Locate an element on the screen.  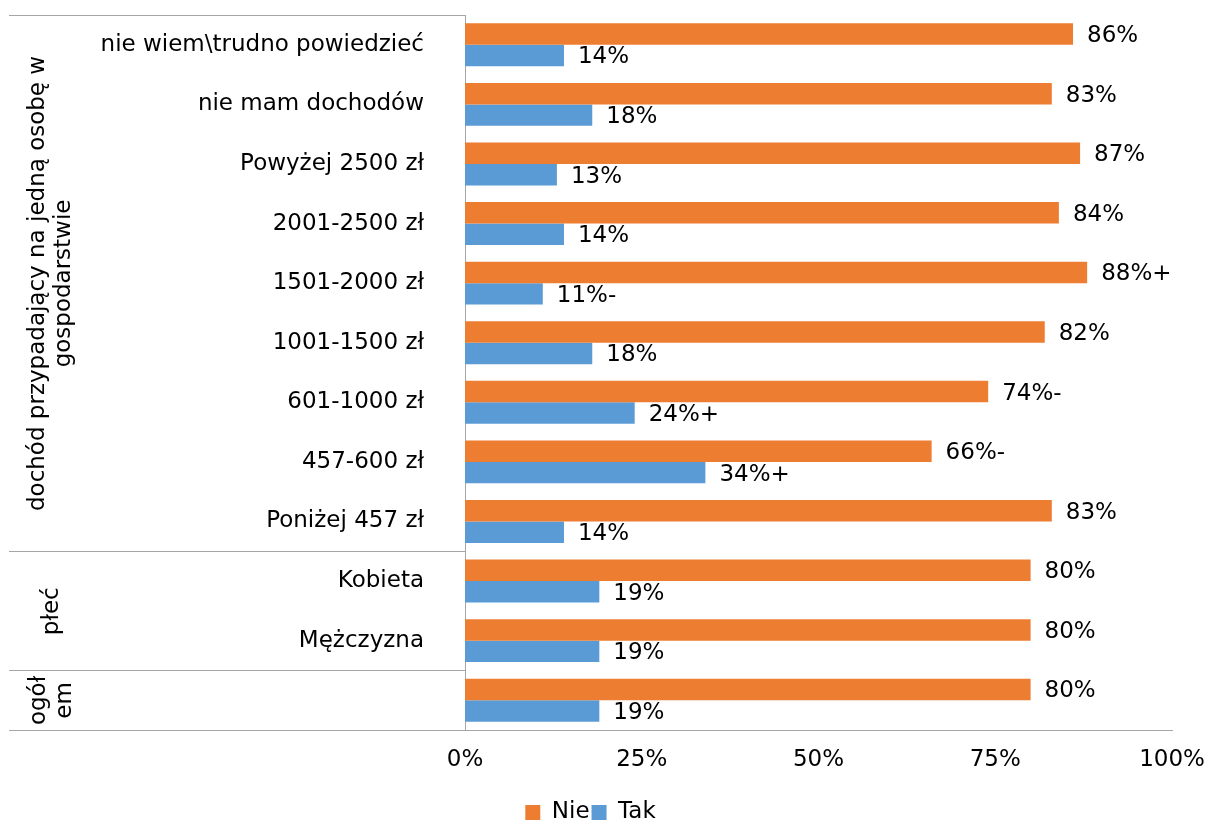
x-tick-label: 0% is located at coordinates (465, 757).